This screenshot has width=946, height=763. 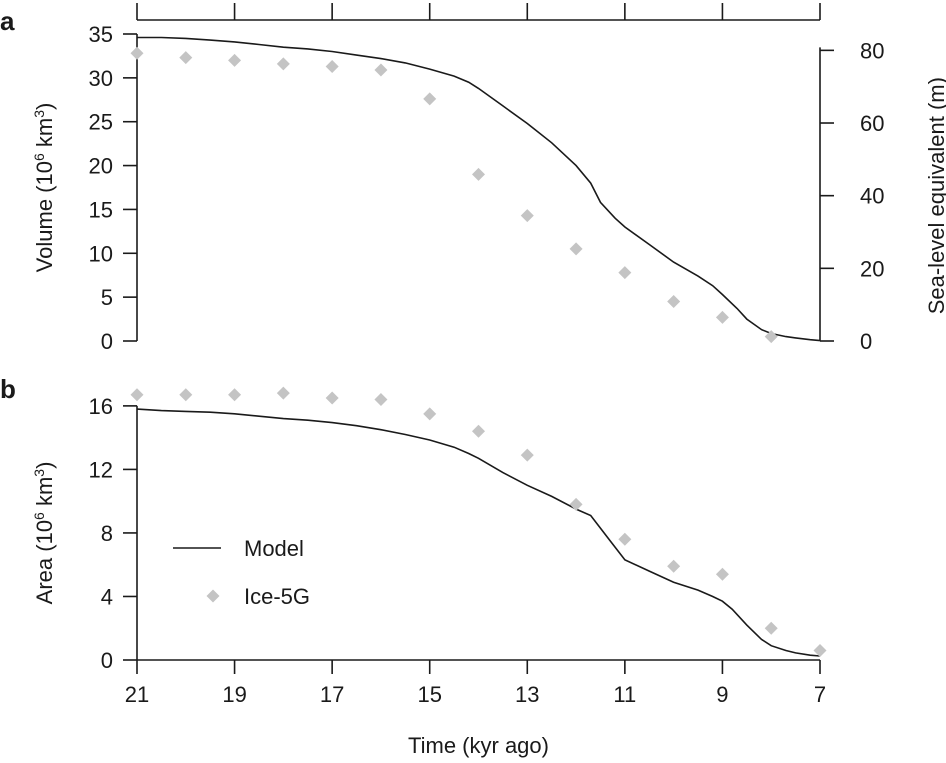 What do you see at coordinates (429, 694) in the screenshot?
I see `x-tick-label: 15` at bounding box center [429, 694].